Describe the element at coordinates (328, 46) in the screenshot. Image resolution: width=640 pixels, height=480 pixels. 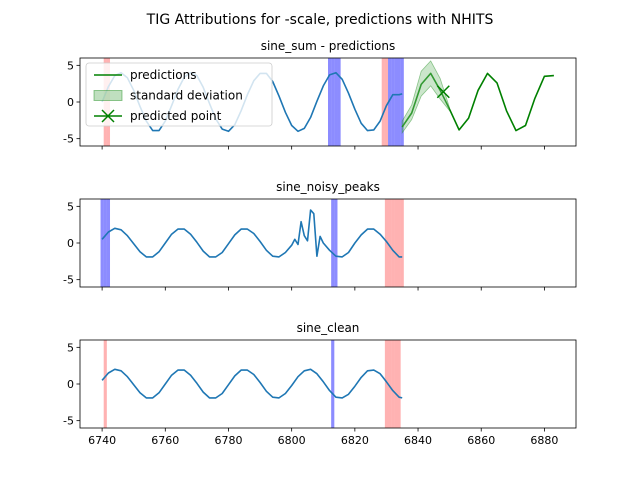
I see `subplot-title: sine_sum - predictions` at that location.